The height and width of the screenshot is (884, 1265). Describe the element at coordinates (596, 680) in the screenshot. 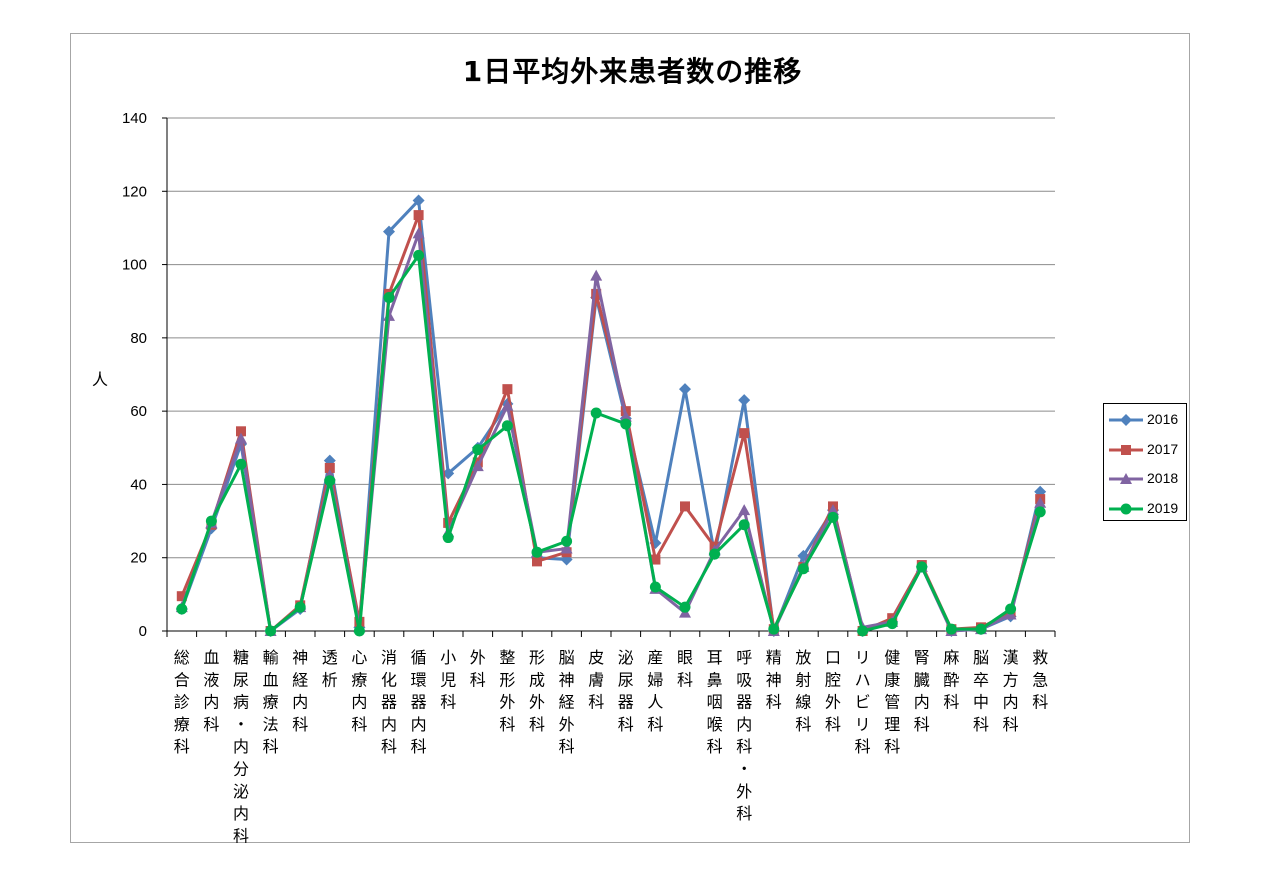

I see `x-category-label: 皮膚科` at that location.